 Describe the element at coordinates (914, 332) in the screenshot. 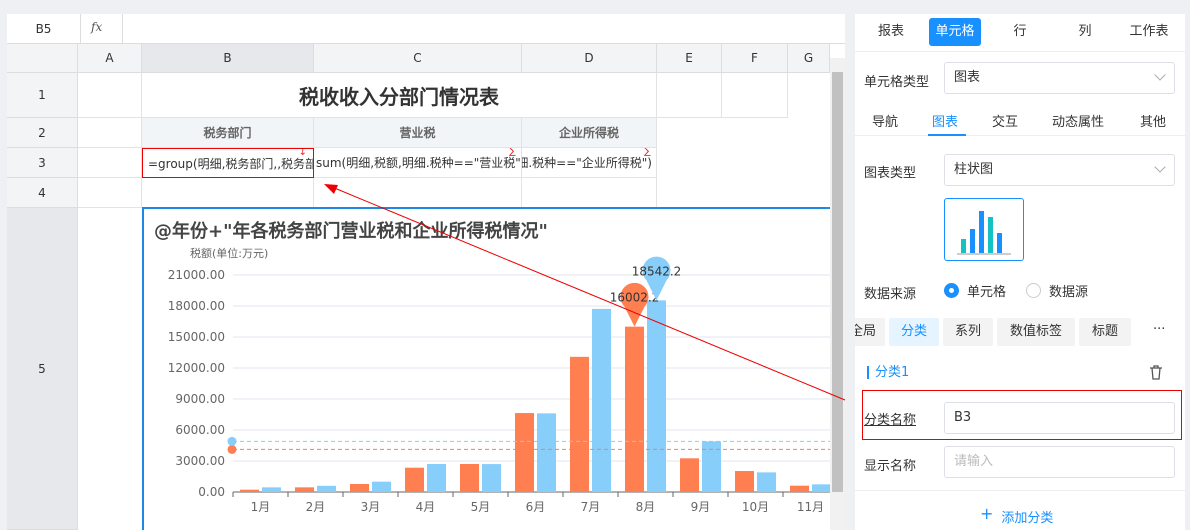

I see `section-tab-category: 分类` at that location.